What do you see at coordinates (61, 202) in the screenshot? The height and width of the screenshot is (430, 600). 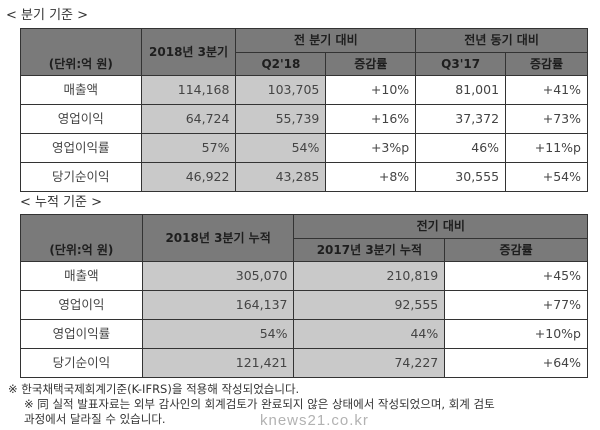 I see `cumulative-caption: < 누적 기준 >` at bounding box center [61, 202].